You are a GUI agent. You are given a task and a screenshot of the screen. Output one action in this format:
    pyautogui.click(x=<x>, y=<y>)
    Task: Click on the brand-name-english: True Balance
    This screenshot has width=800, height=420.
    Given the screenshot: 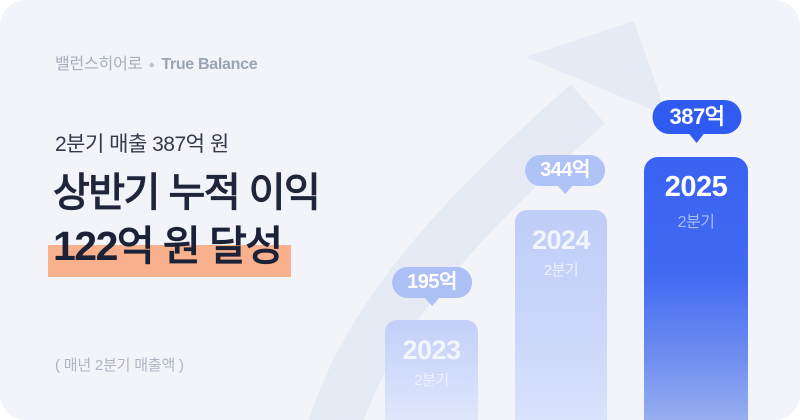 What is the action you would take?
    pyautogui.click(x=209, y=64)
    